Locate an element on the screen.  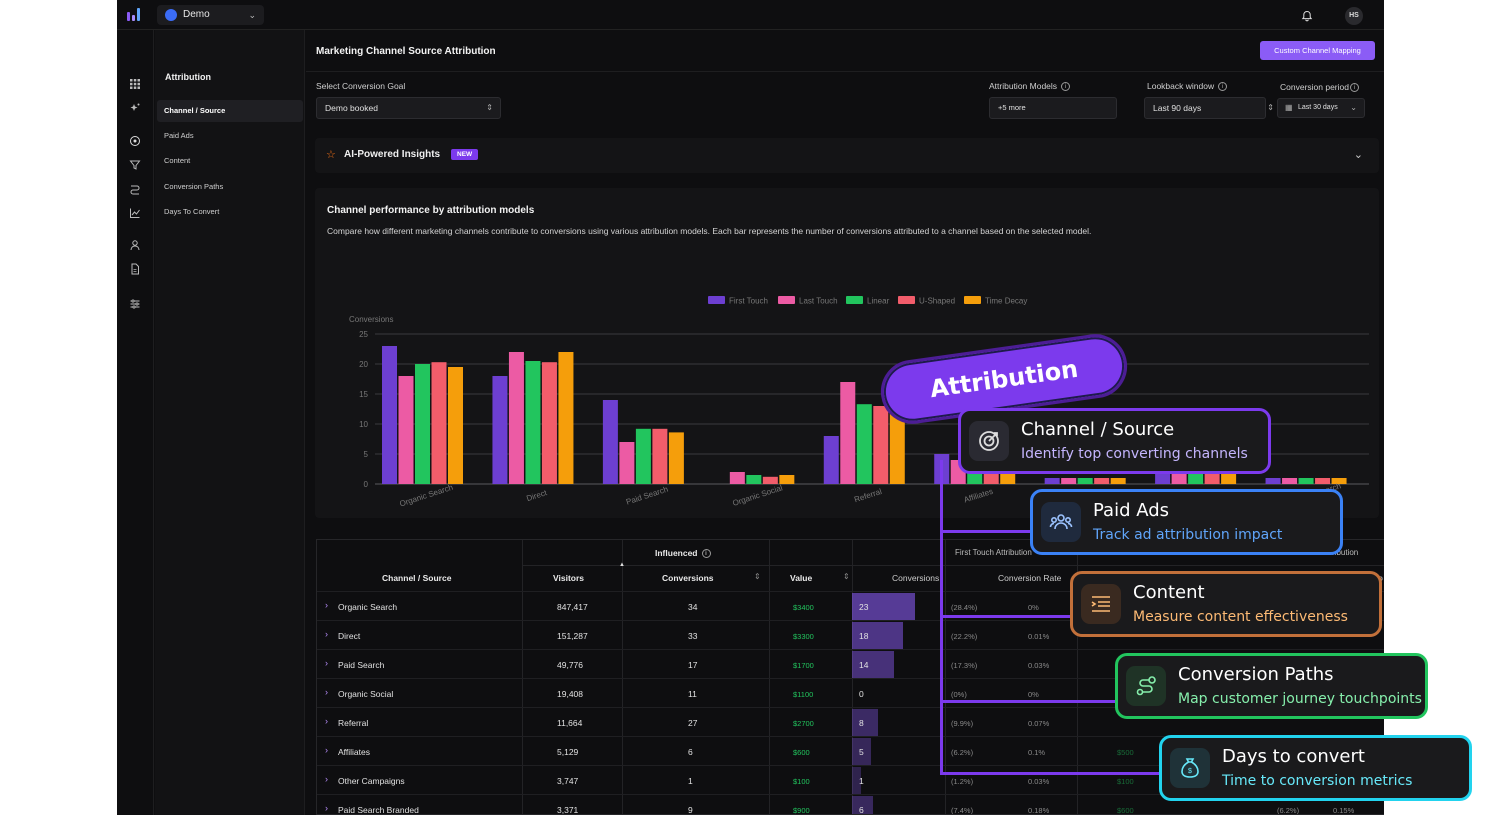
cell-ft-percent: (28.4%) is located at coordinates (964, 607).